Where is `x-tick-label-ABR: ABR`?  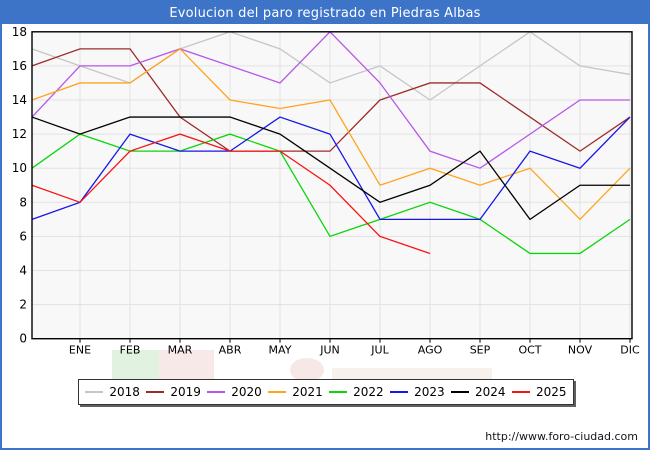 x-tick-label-ABR: ABR is located at coordinates (230, 350).